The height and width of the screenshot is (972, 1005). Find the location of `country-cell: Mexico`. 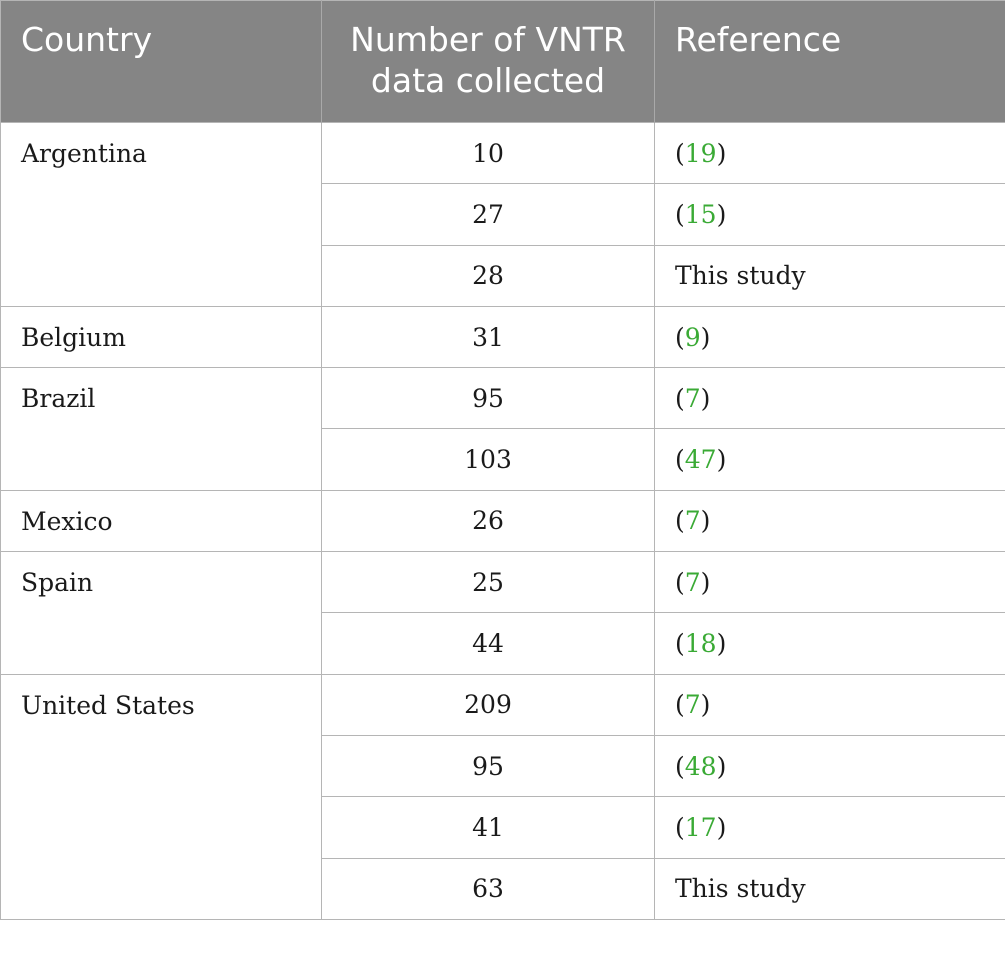

country-cell: Mexico is located at coordinates (161, 521).